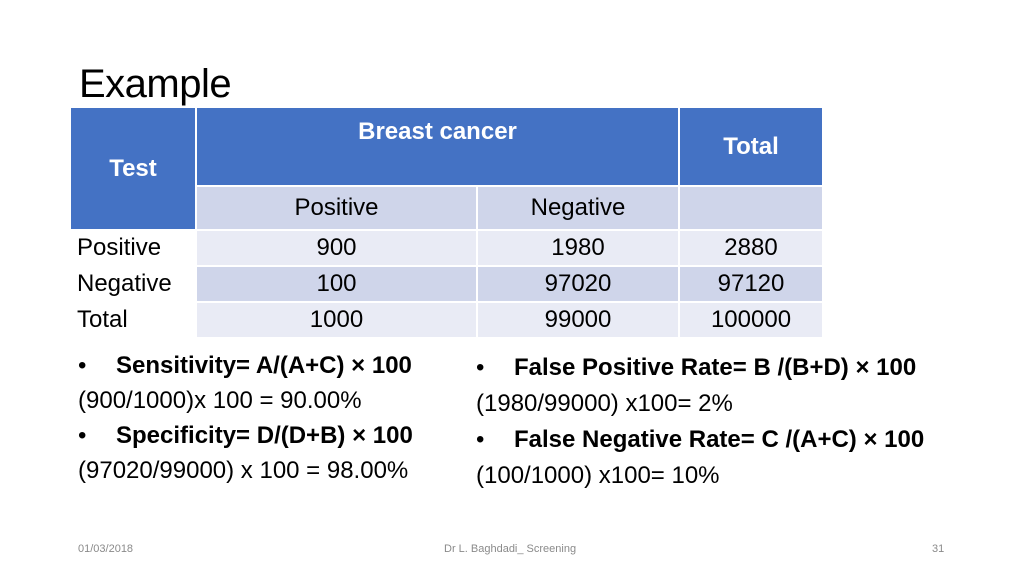 This screenshot has height=576, width=1024. I want to click on fnr-calc: (100/1000) x100= 10%, so click(598, 475).